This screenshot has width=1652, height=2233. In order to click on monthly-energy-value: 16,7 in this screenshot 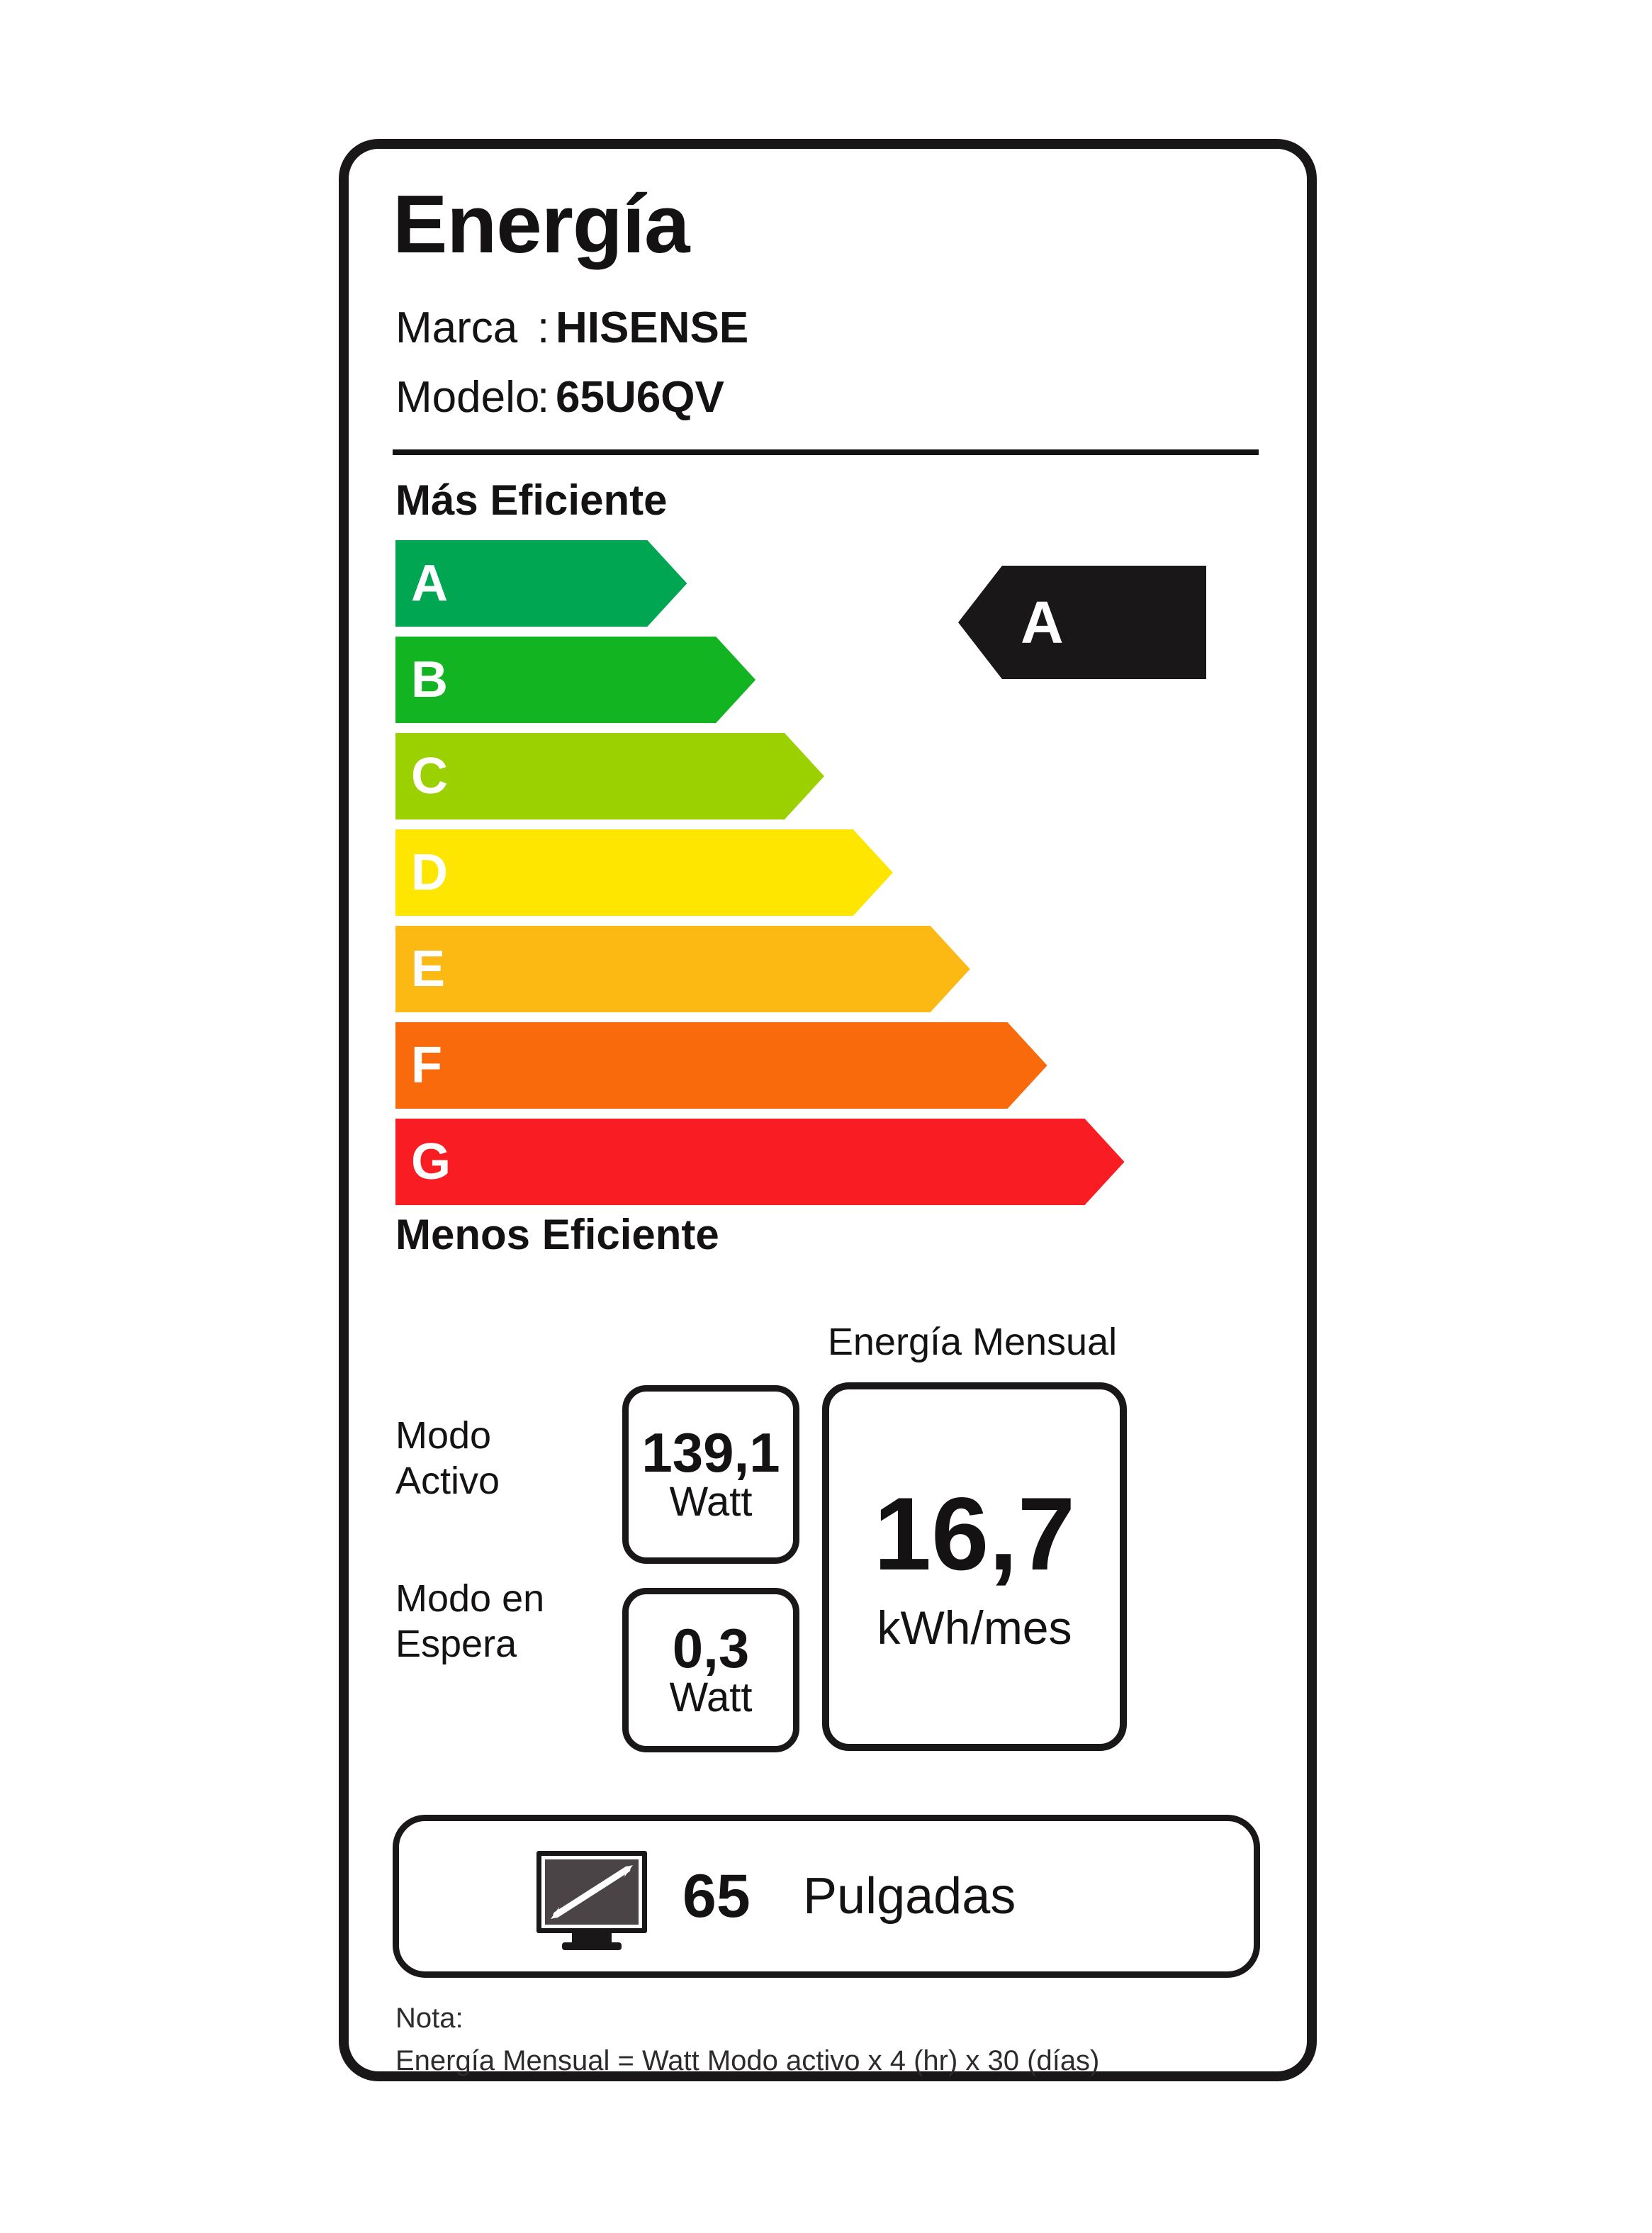, I will do `click(974, 1534)`.